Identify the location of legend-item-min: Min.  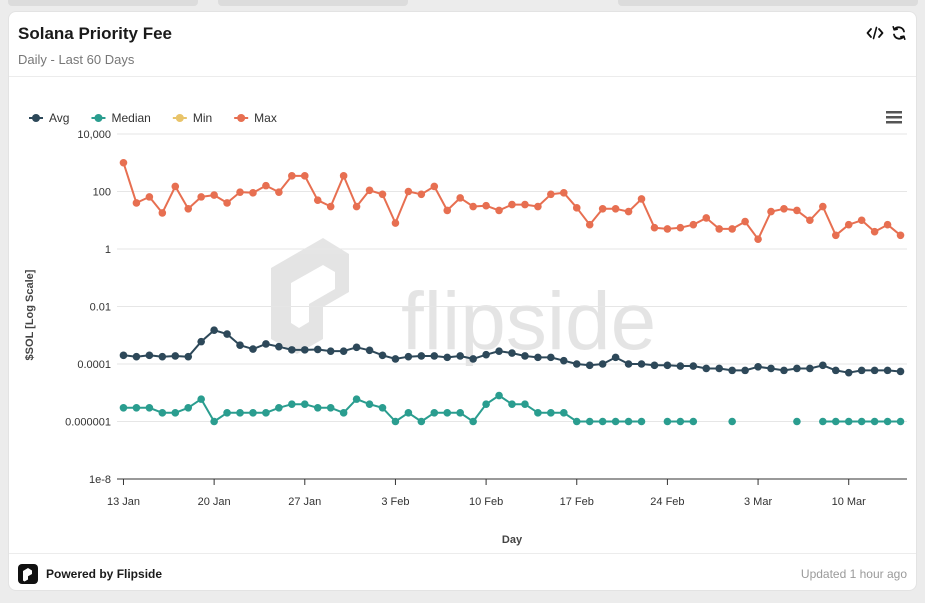
(192, 118).